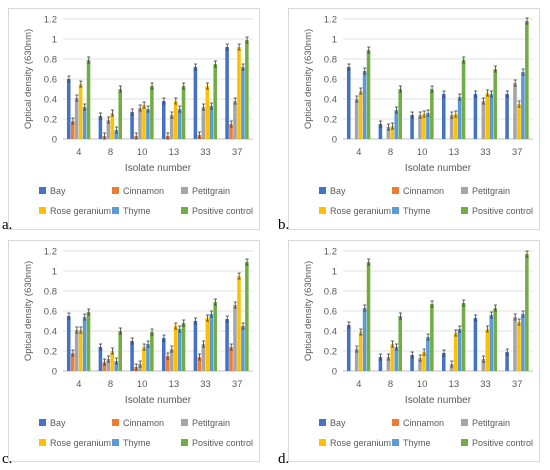 This screenshot has height=470, width=550. Describe the element at coordinates (422, 152) in the screenshot. I see `x-tick-label: 10` at that location.